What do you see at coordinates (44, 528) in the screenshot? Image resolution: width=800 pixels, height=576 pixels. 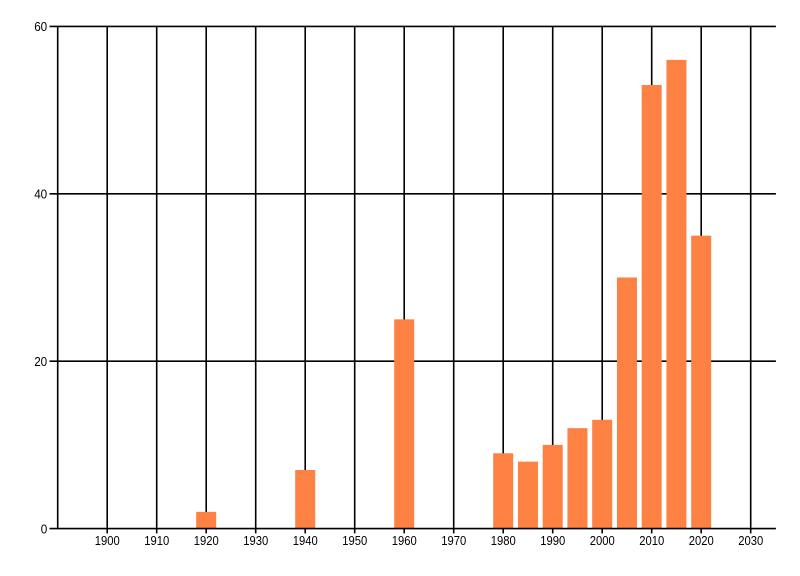 I see `svg-text: 0` at bounding box center [44, 528].